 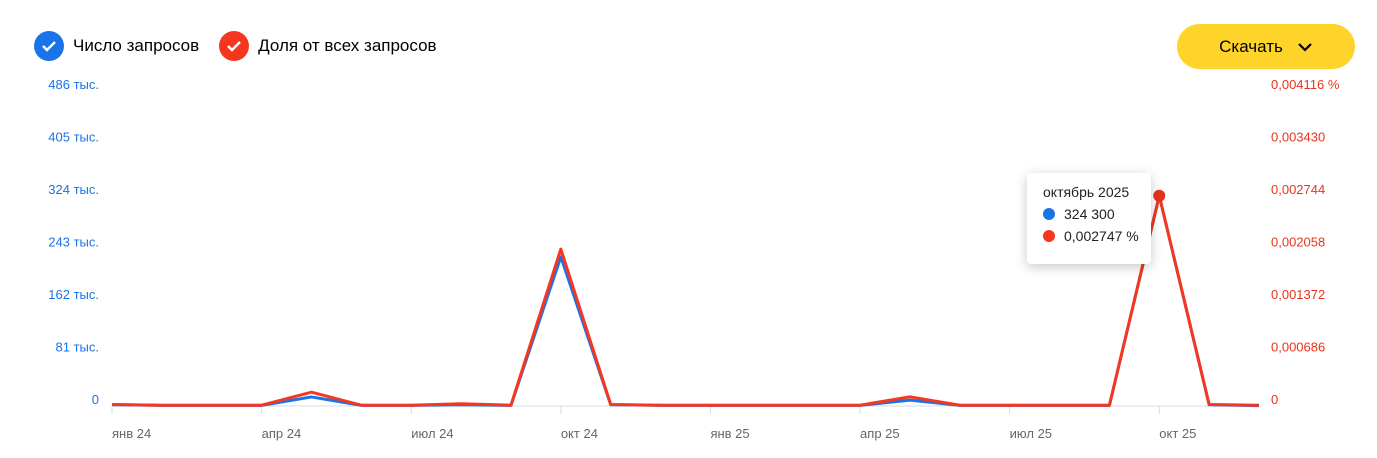 I want to click on chevron-down-icon, so click(x=1305, y=47).